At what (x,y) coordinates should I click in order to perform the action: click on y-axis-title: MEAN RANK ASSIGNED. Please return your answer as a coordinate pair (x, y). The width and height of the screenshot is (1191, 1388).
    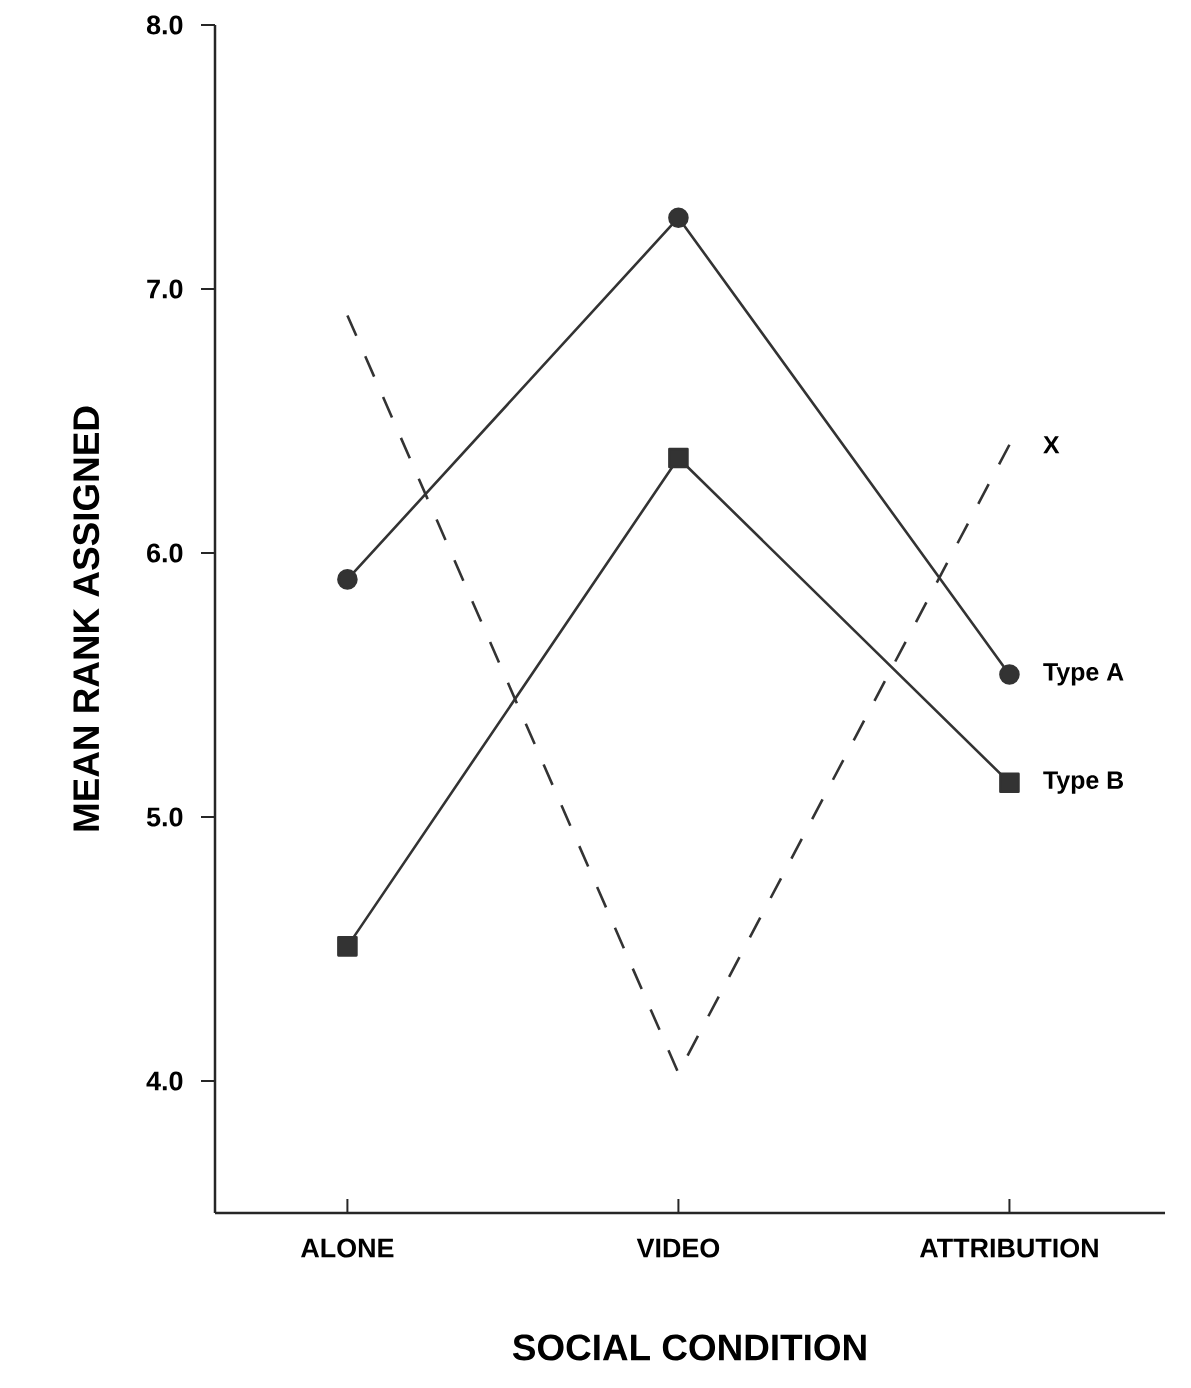
    Looking at the image, I should click on (86, 618).